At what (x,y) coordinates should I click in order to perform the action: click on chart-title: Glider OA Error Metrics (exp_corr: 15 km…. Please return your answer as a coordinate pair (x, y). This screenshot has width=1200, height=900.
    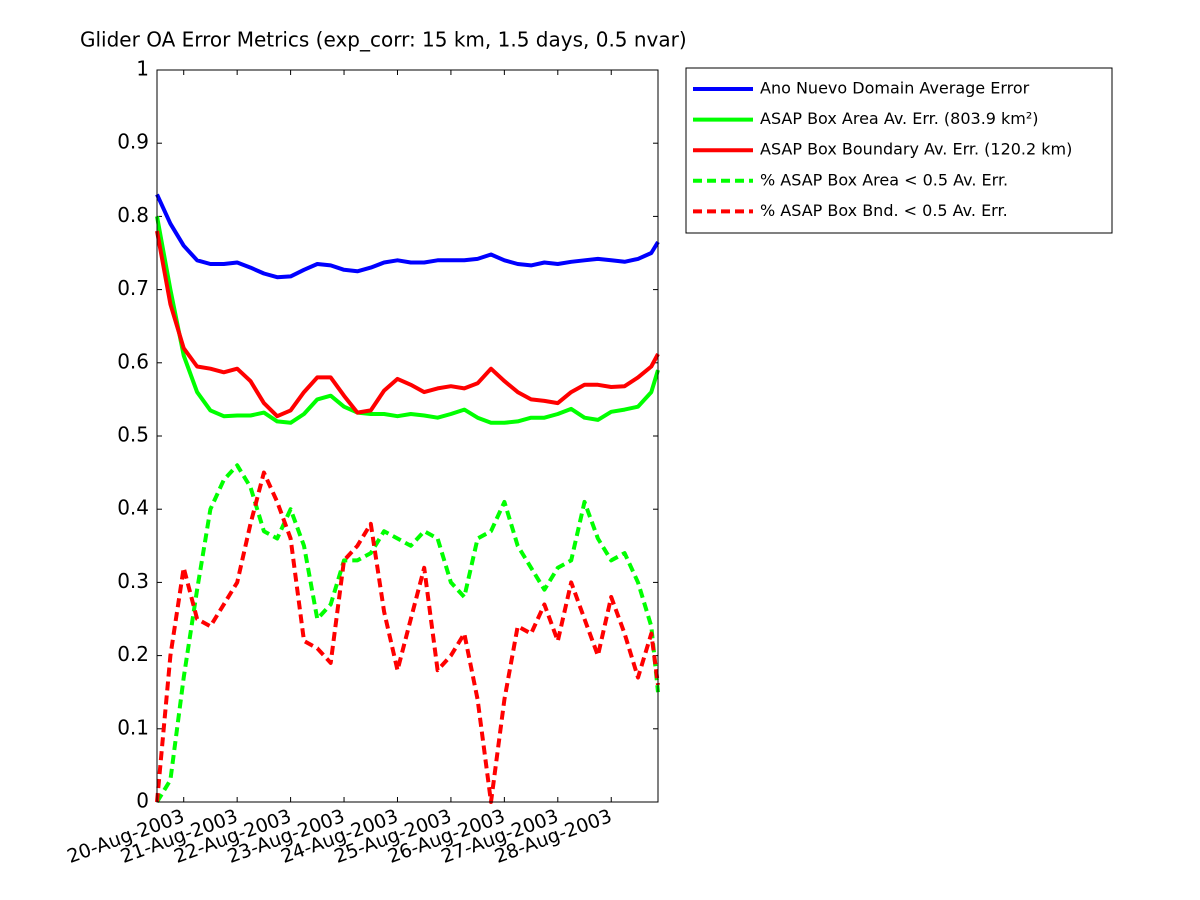
    Looking at the image, I should click on (383, 40).